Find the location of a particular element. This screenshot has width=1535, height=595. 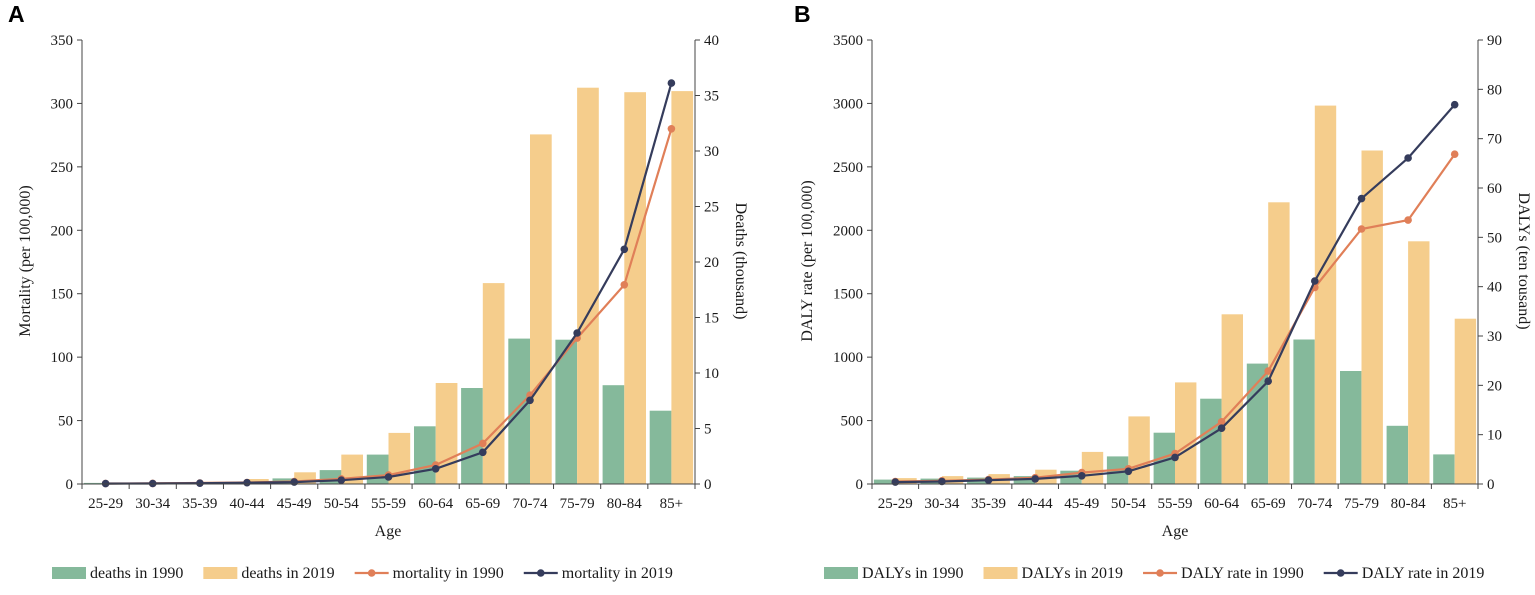

panel-a-right-tick-label: 10 is located at coordinates (711, 374).